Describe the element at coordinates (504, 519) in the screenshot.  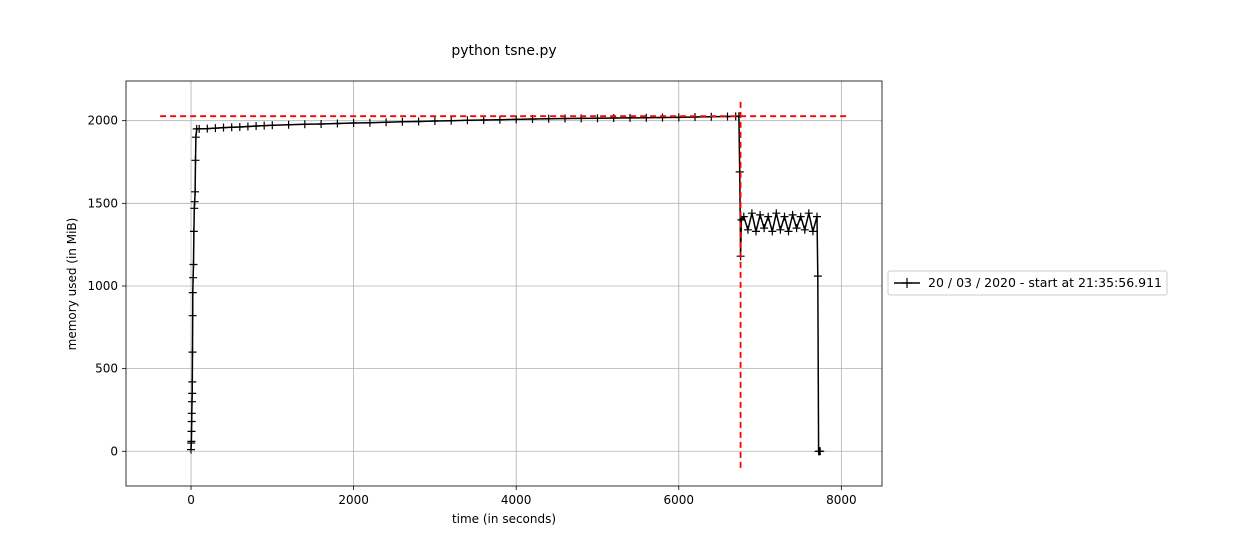
I see `x-axis-title: time (in seconds)` at that location.